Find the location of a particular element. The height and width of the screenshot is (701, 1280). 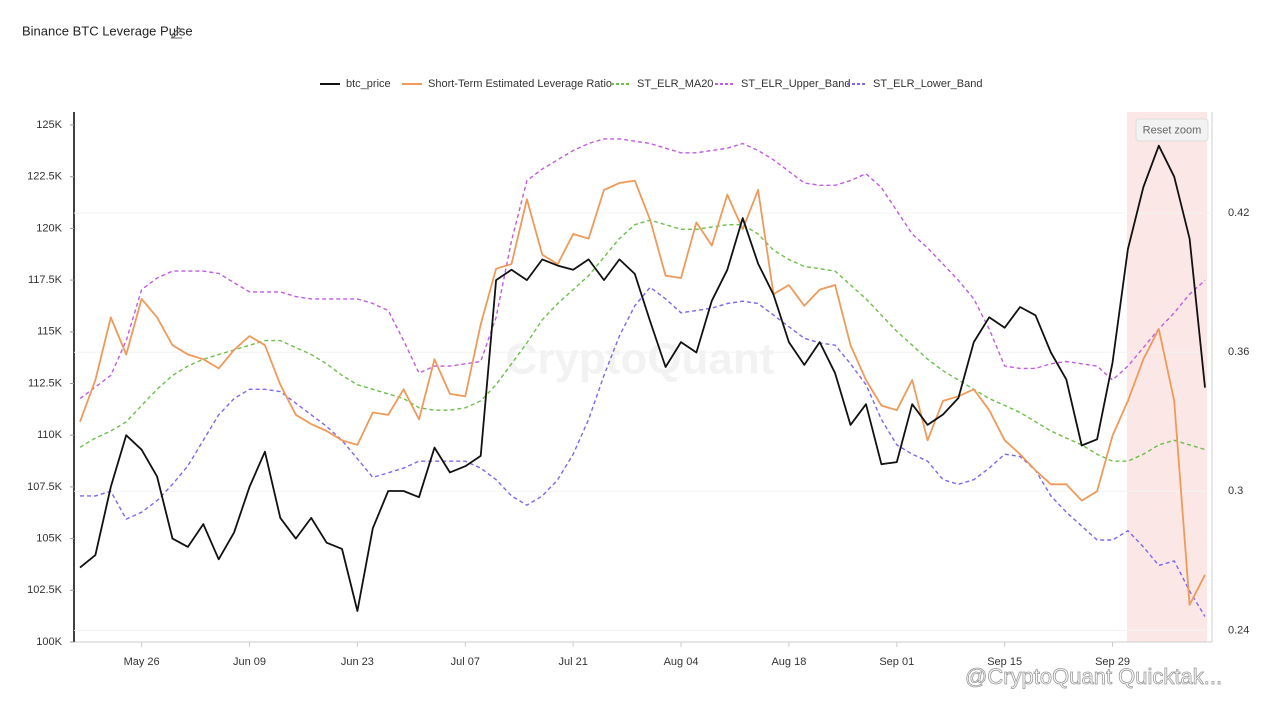

y-tick-label: 117.5K is located at coordinates (45, 280).